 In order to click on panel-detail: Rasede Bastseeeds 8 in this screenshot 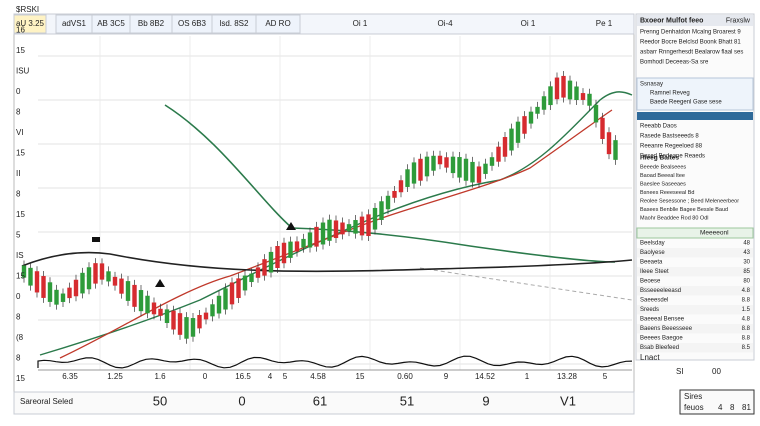, I will do `click(669, 137)`.